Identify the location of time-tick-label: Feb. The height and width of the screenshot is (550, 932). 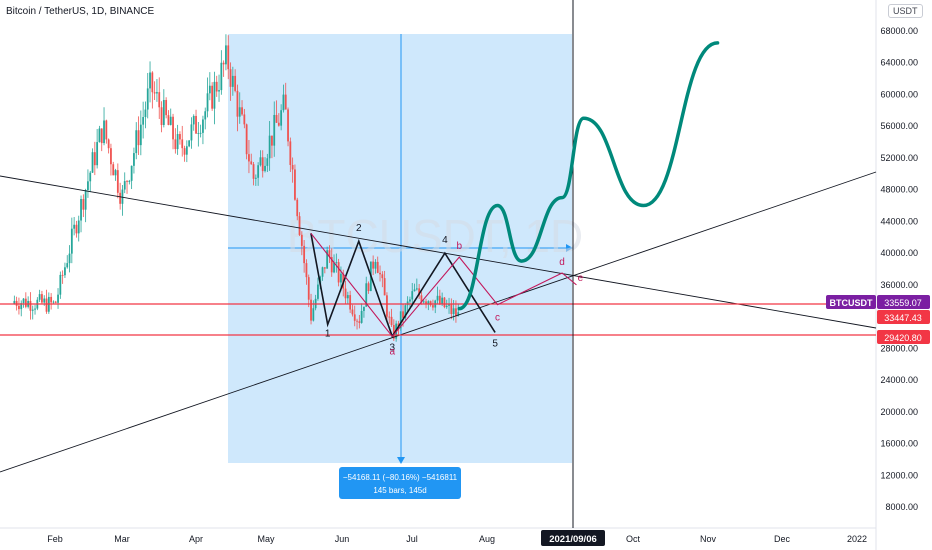
(55, 539).